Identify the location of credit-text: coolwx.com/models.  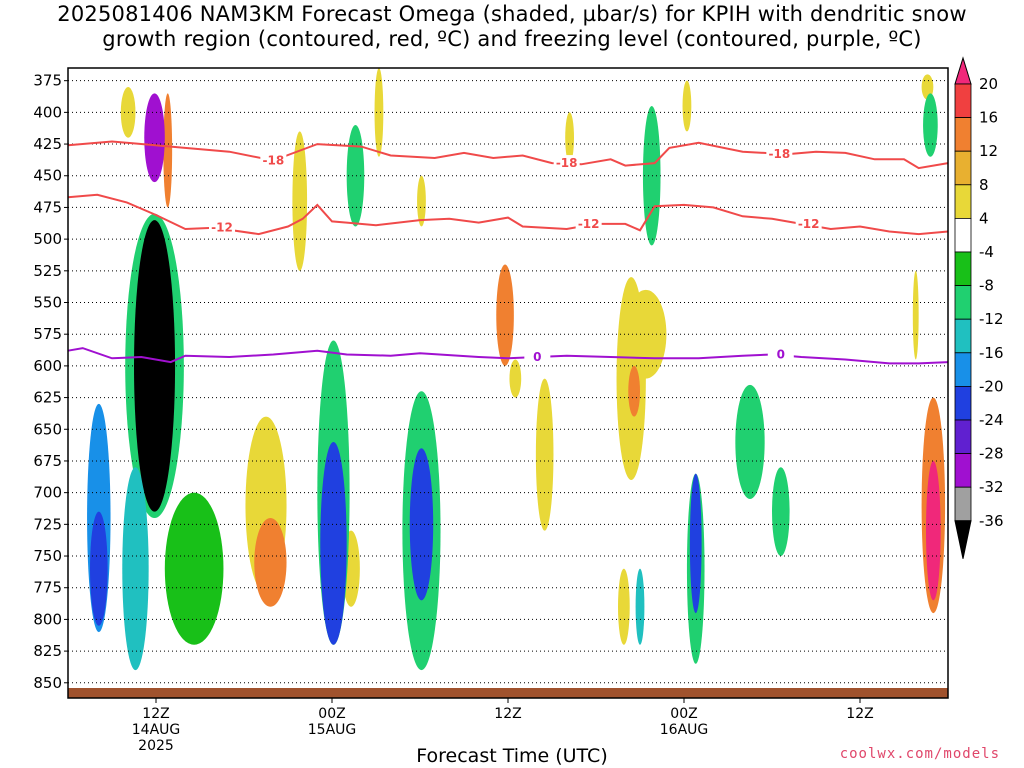
(919, 754).